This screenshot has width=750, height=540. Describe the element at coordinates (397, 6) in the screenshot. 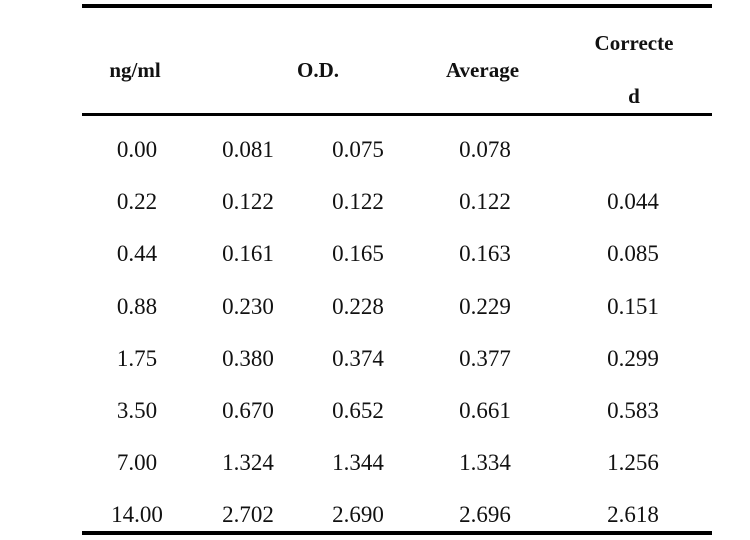

I see `top-rule` at that location.